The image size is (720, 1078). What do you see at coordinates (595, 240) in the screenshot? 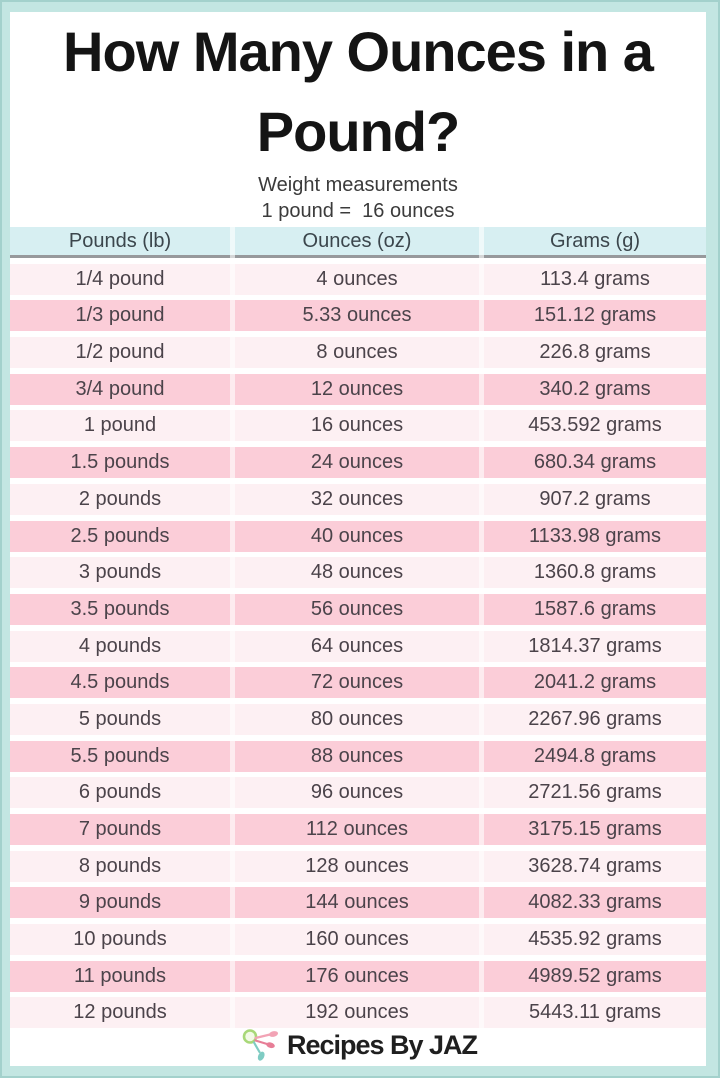
I see `column-header-grams: Grams (g)` at bounding box center [595, 240].